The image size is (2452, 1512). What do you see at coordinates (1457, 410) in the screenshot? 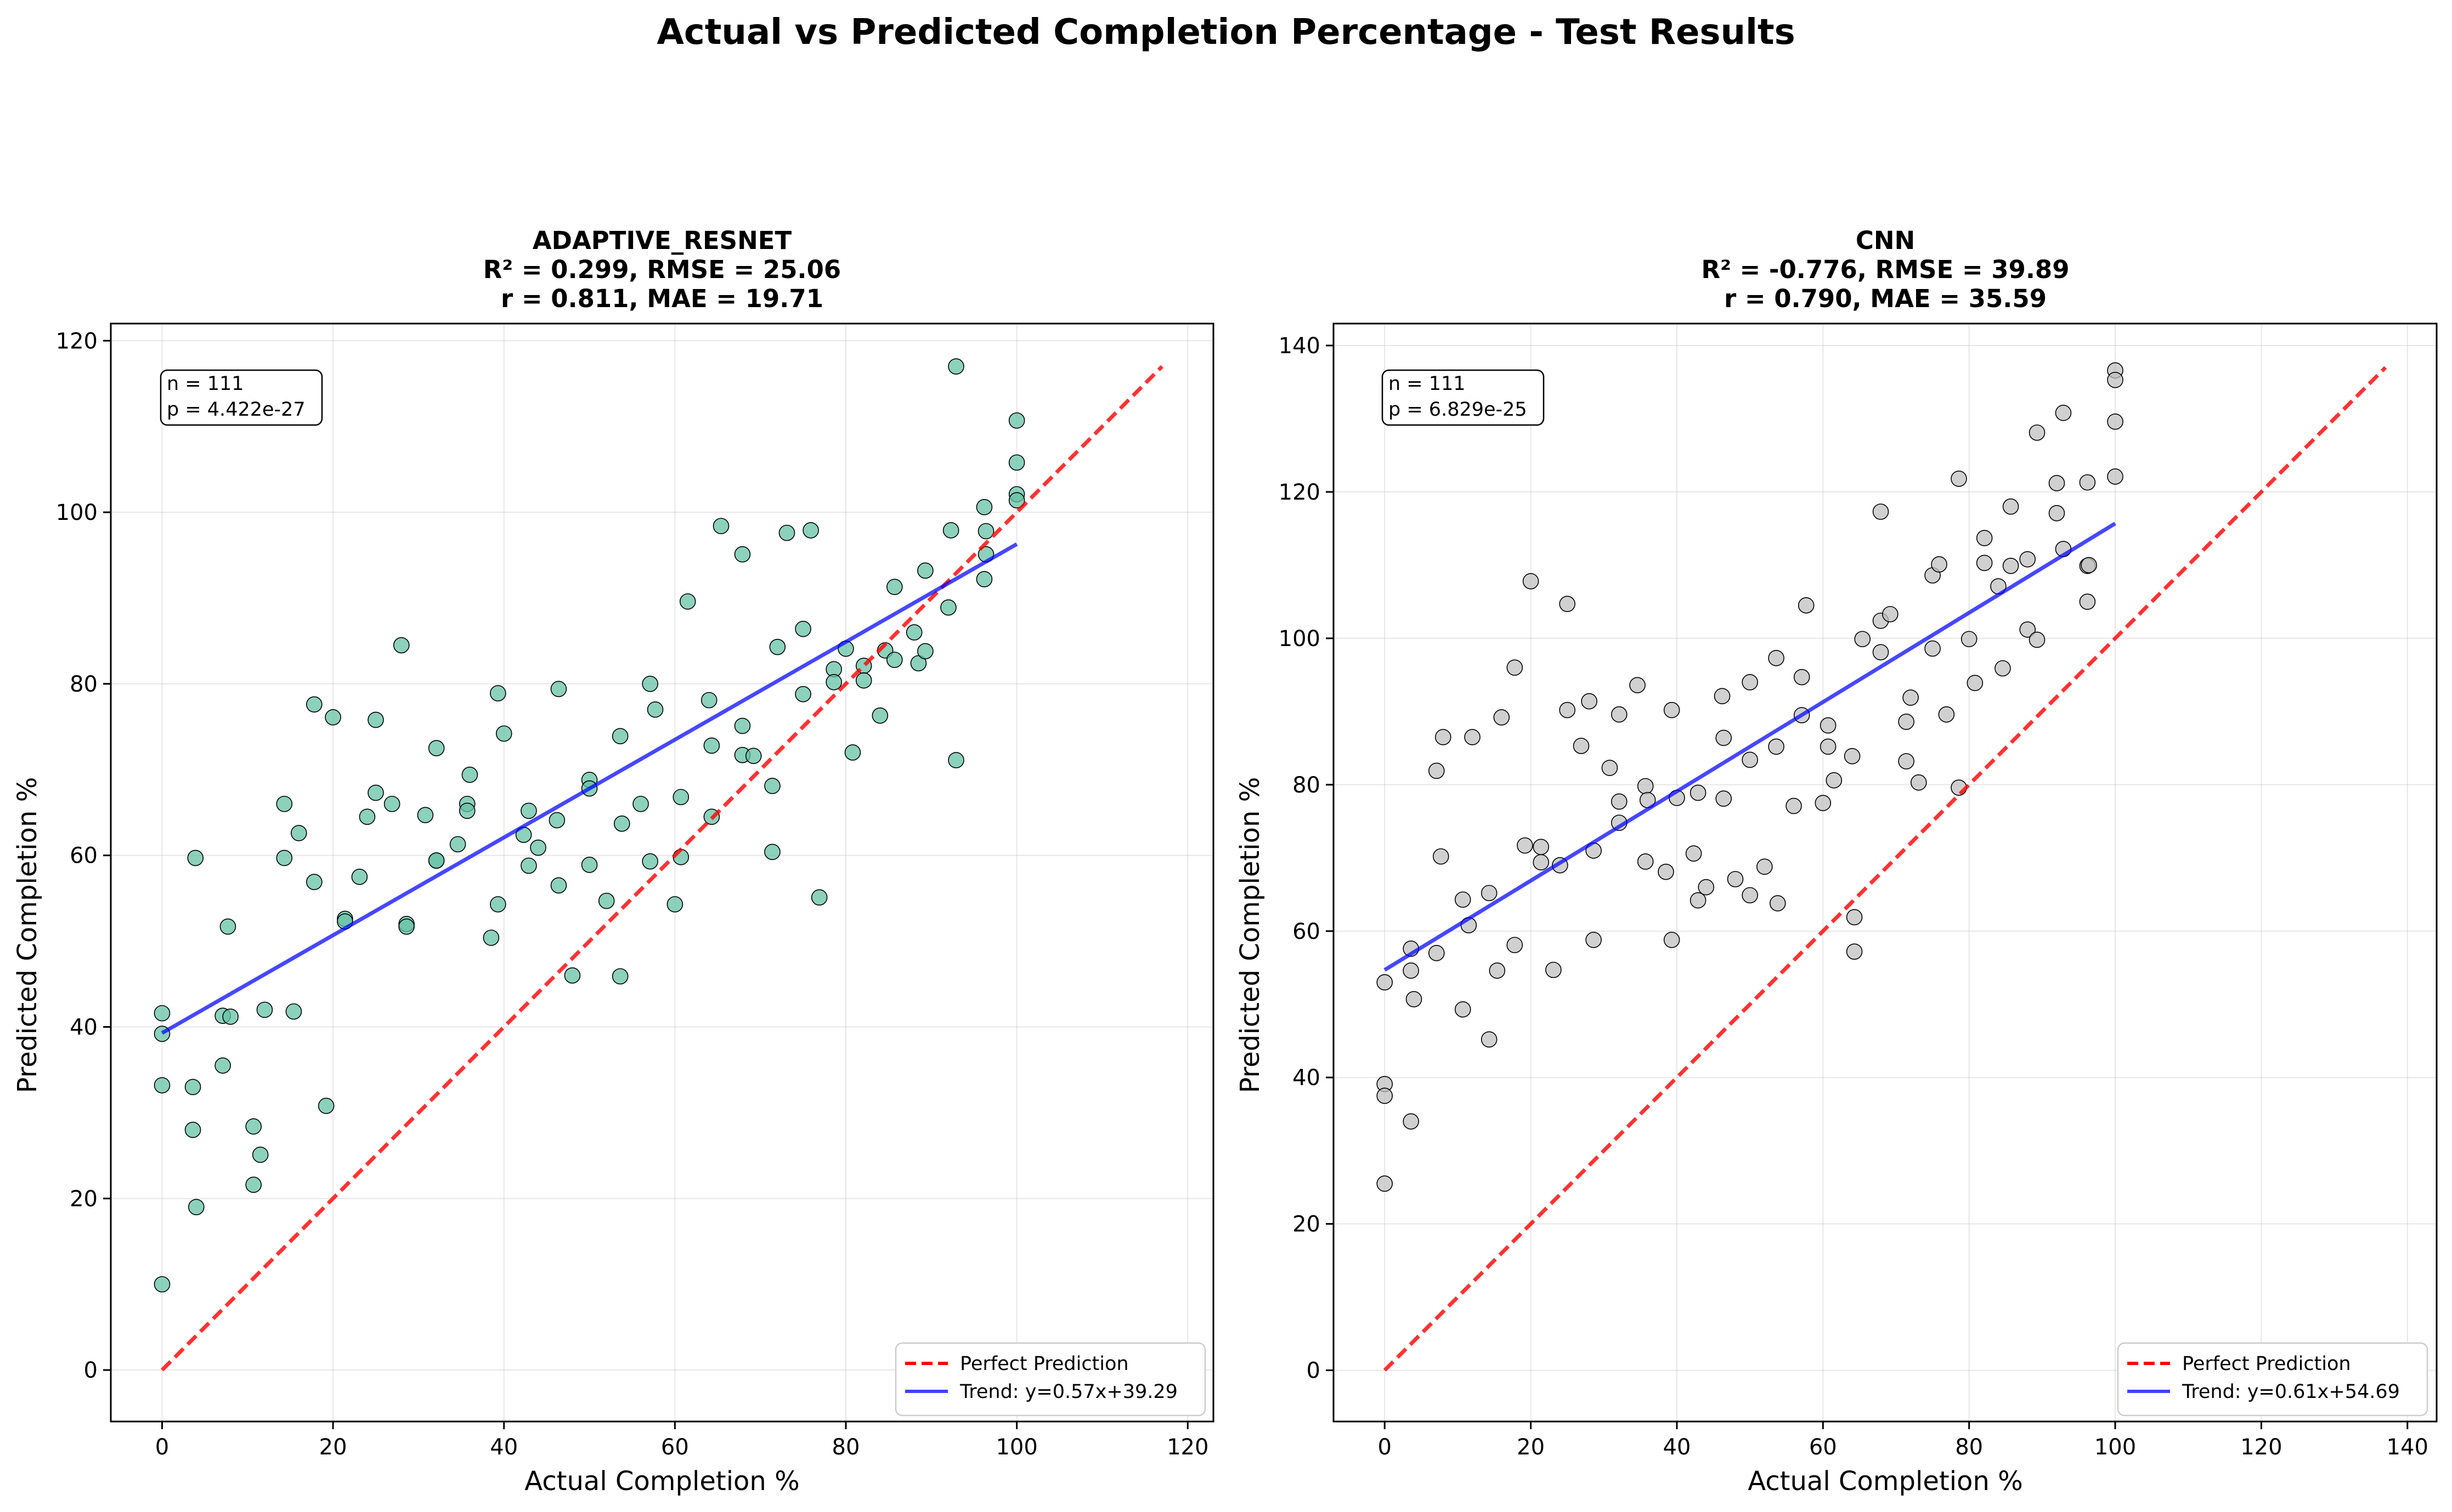
I see `stats-p: p = 6.829e-25` at bounding box center [1457, 410].